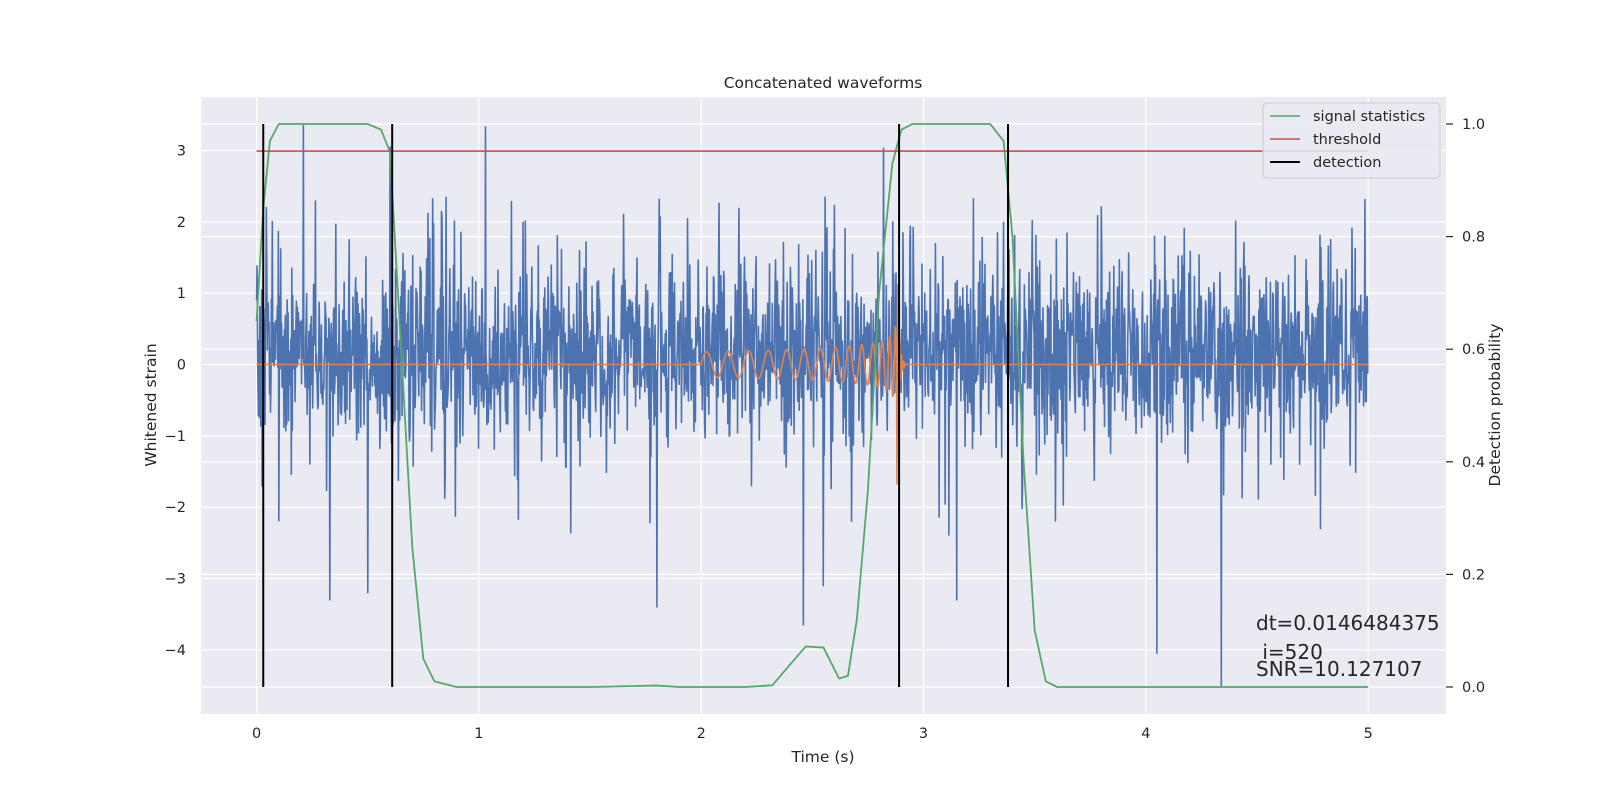  I want to click on right-axis-ticks: 1.0 0.8 0.6 0.4 0.2 0.0, so click(1465, 406).